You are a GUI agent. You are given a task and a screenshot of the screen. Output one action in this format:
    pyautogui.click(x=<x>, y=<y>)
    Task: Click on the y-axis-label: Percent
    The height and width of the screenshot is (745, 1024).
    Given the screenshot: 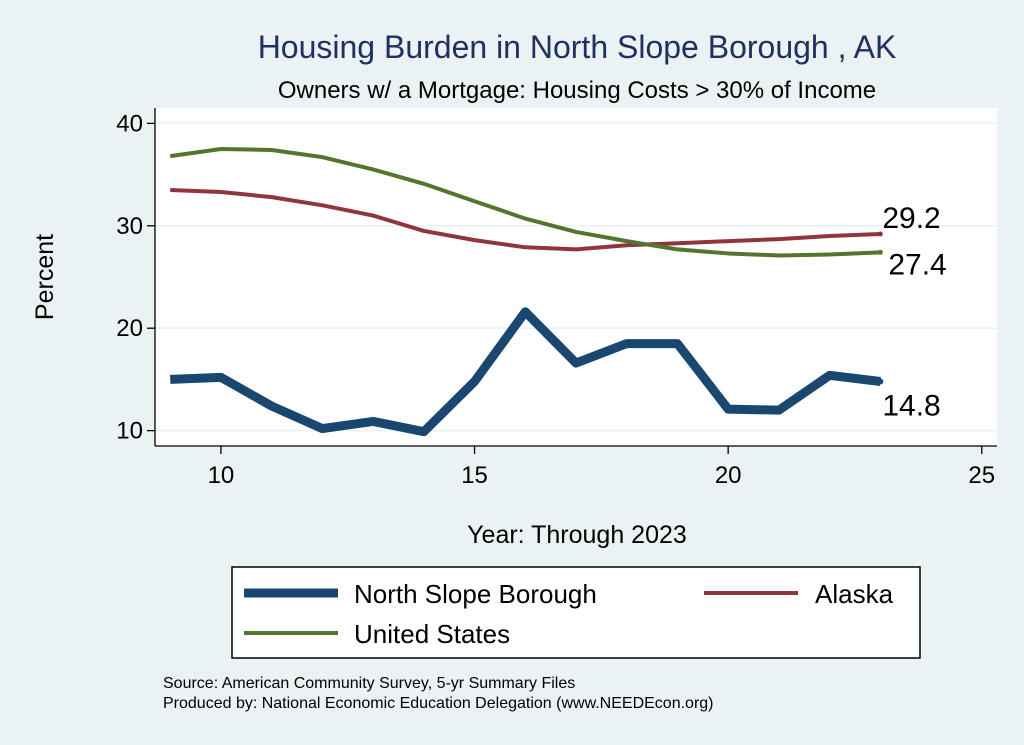 What is the action you would take?
    pyautogui.click(x=45, y=277)
    